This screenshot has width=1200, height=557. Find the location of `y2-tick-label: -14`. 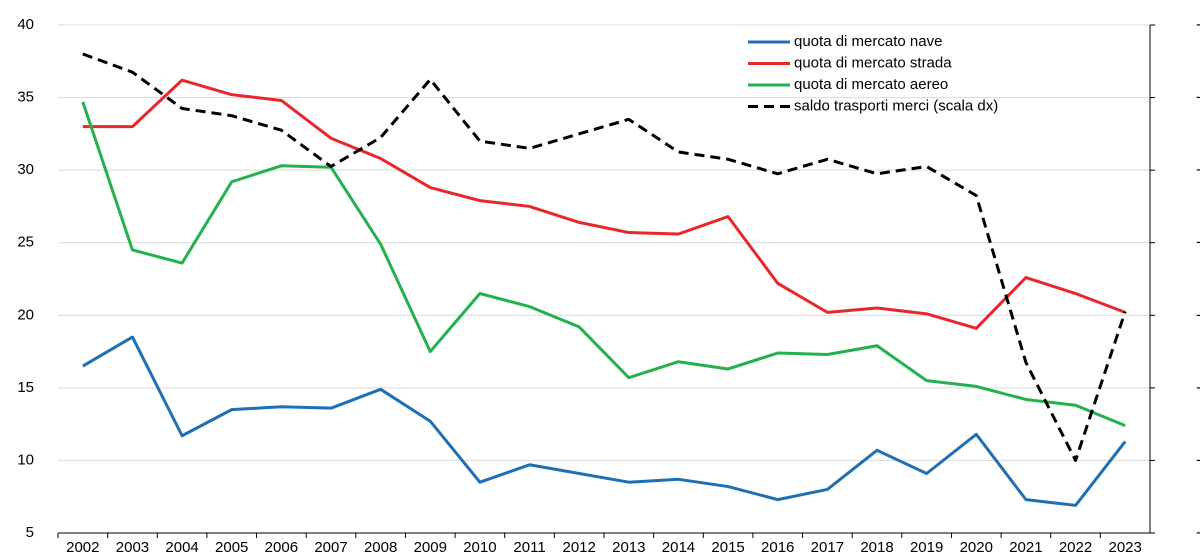

y2-tick-label: -14 is located at coordinates (1198, 459).